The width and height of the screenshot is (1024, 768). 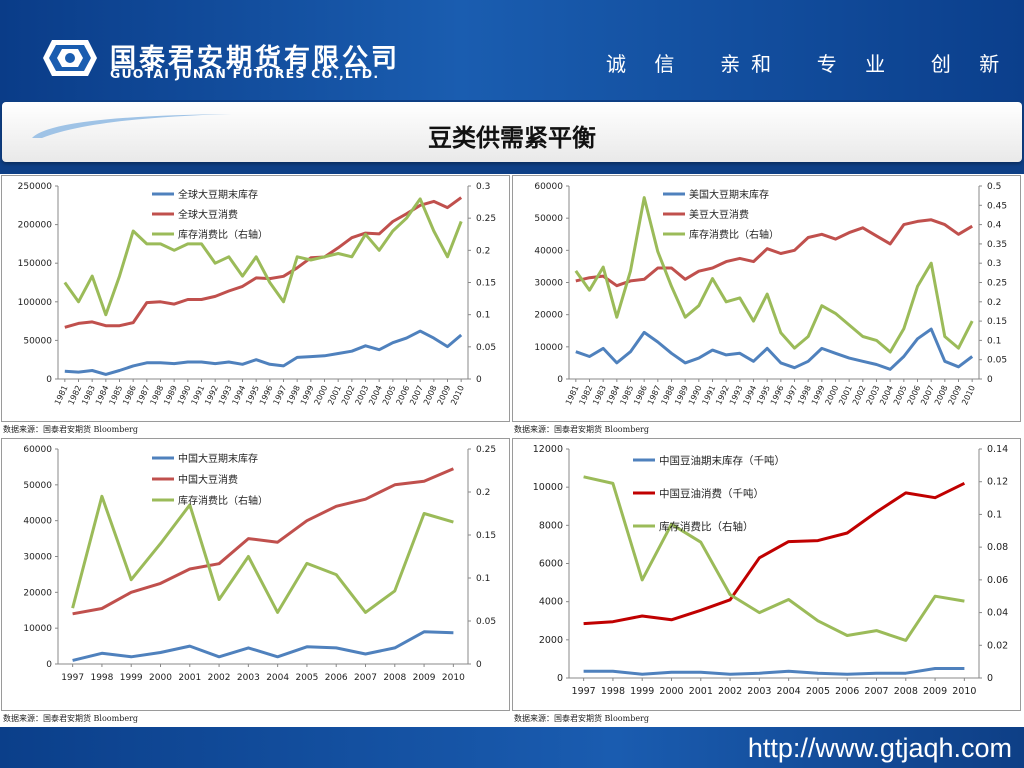 What do you see at coordinates (483, 579) in the screenshot?
I see `y2-tick-label: 0.1` at bounding box center [483, 579].